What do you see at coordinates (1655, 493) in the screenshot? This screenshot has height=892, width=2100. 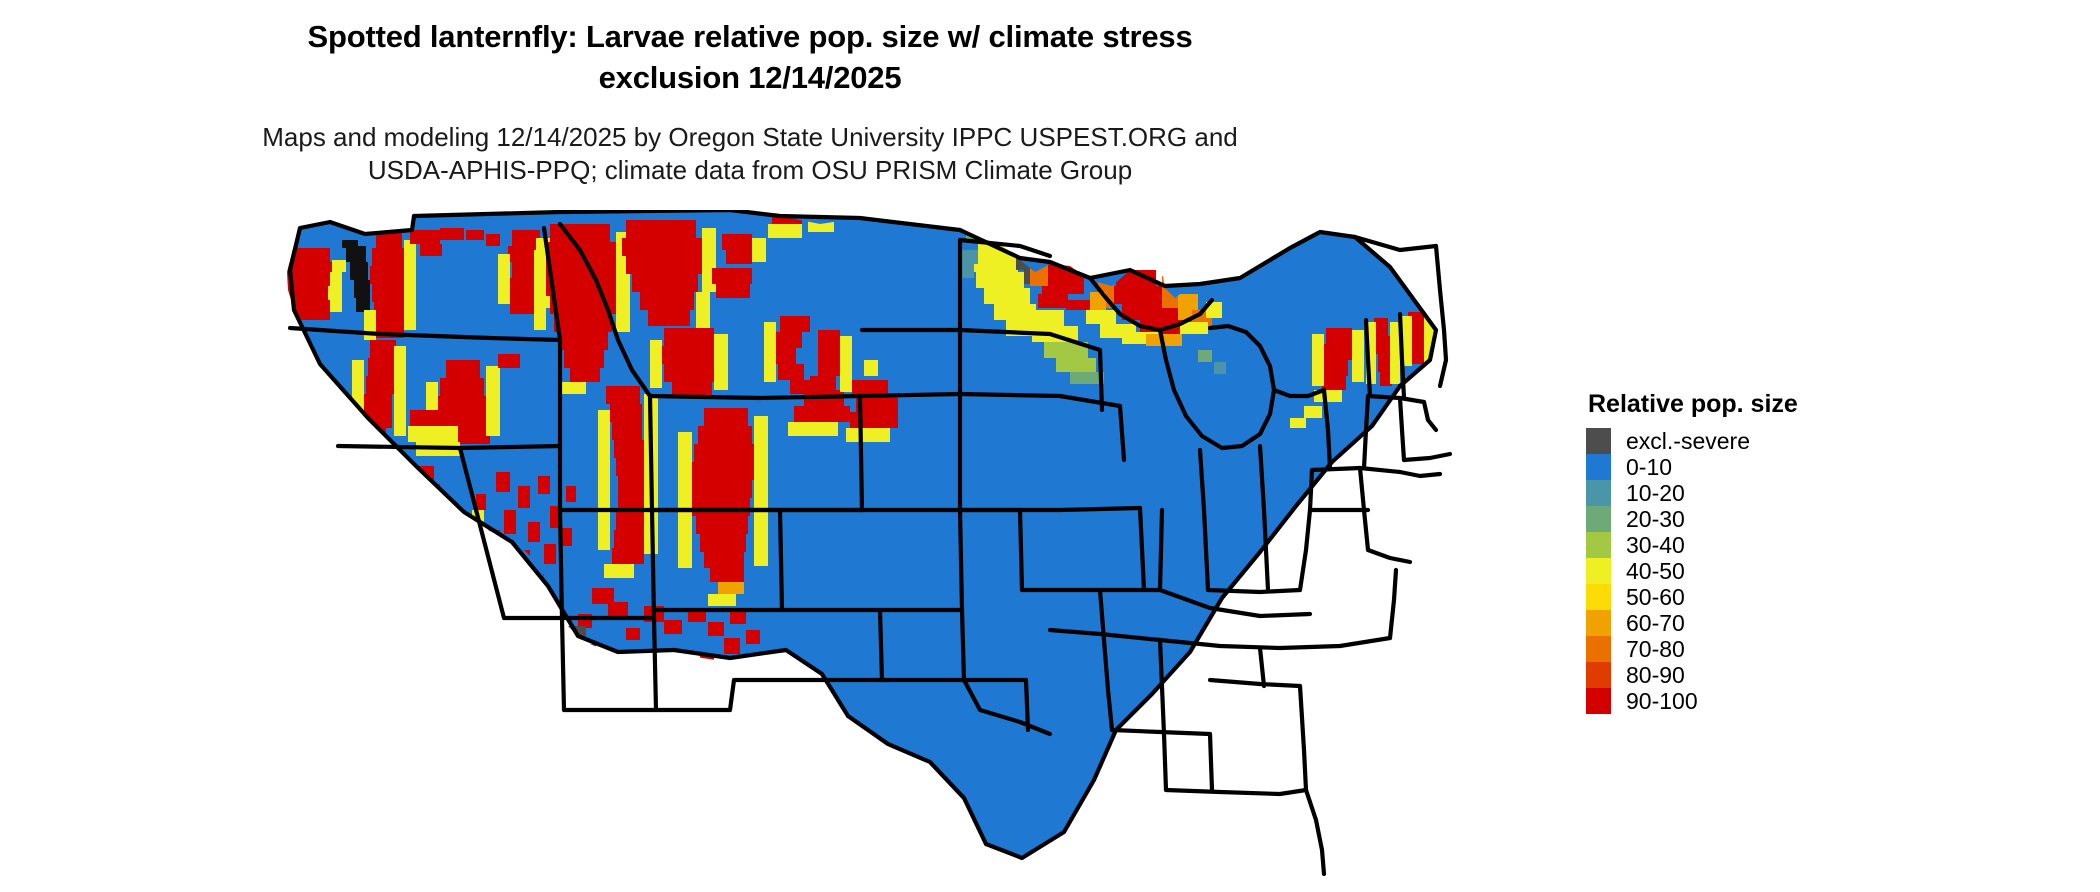 I see `legend-label: 10-20` at bounding box center [1655, 493].